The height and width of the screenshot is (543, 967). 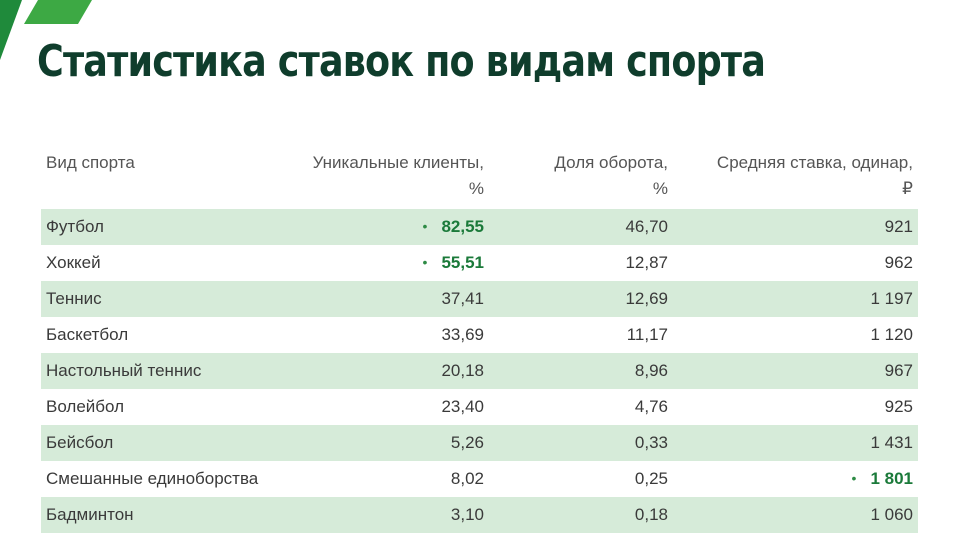 What do you see at coordinates (660, 188) in the screenshot?
I see `header-turnover-share-unit: %` at bounding box center [660, 188].